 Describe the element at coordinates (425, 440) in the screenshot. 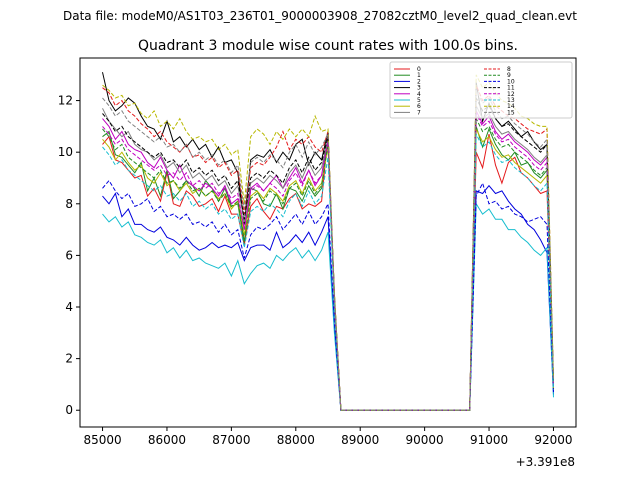

I see `x-tick-label: 90000` at that location.